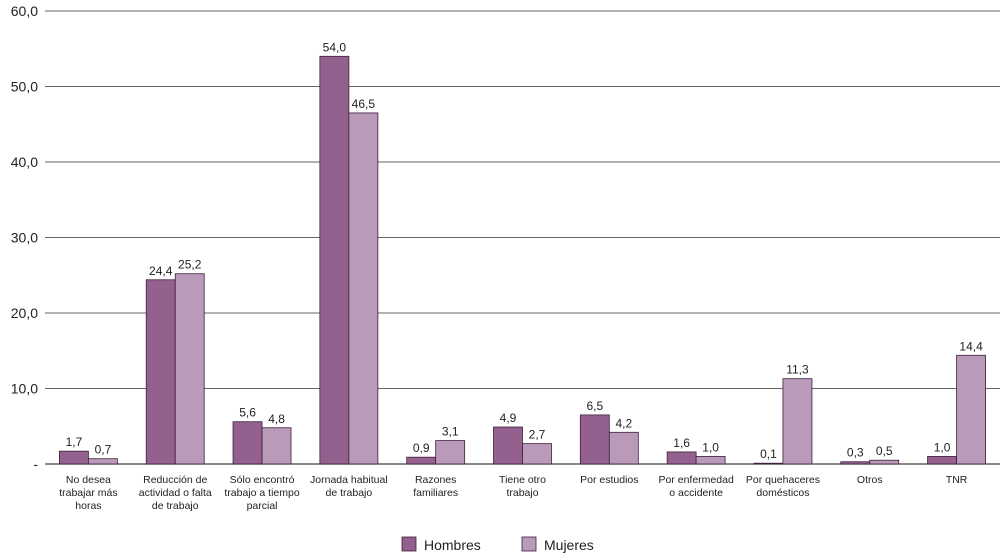  What do you see at coordinates (529, 544) in the screenshot?
I see `legend-swatch-mujeres` at bounding box center [529, 544].